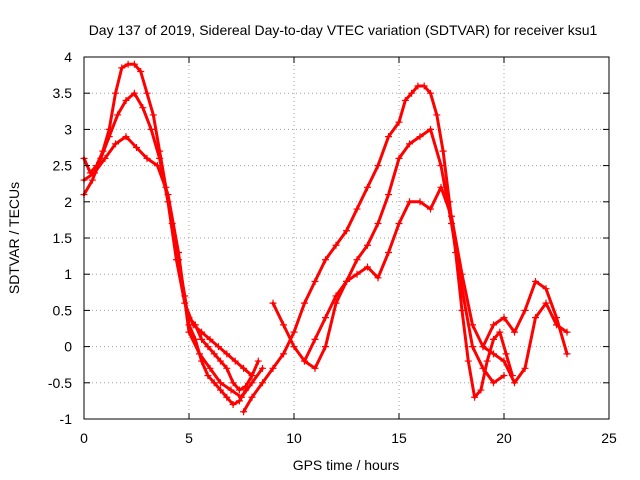 The width and height of the screenshot is (640, 480). Describe the element at coordinates (68, 129) in the screenshot. I see `y-tick-label: 3` at that location.